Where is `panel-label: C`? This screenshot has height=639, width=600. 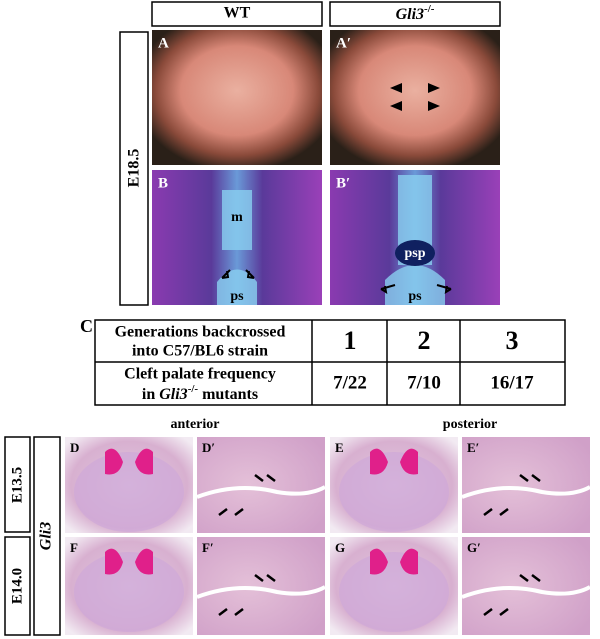
panel-label: C is located at coordinates (86, 326).